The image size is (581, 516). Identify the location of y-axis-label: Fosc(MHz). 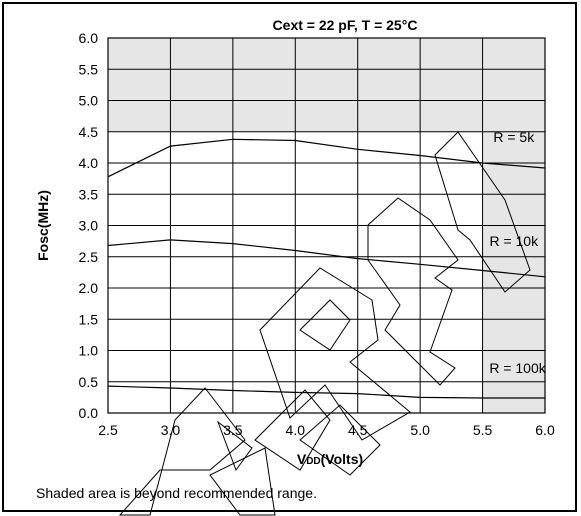
(43, 225).